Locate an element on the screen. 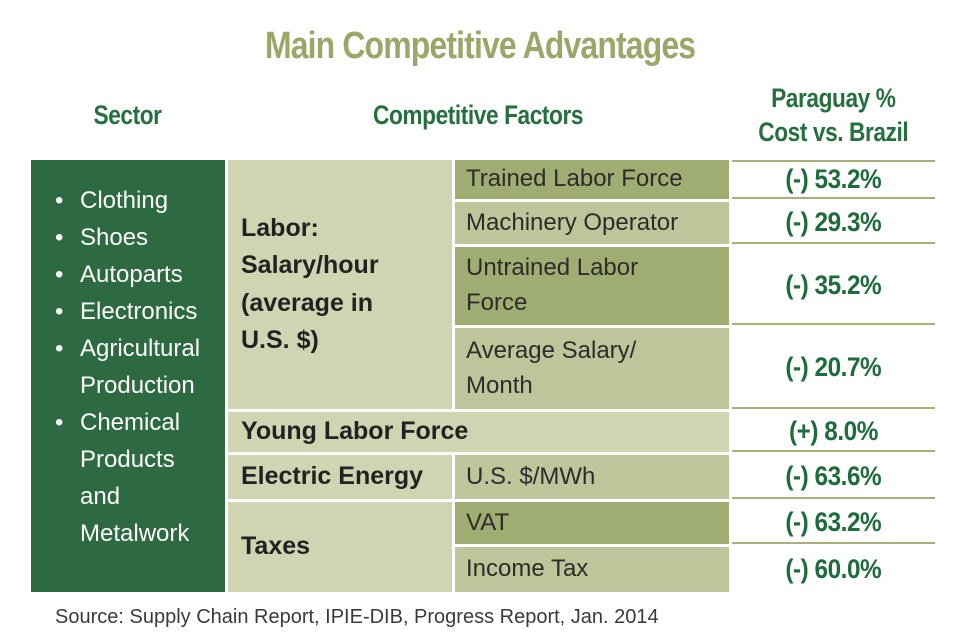  value-electric-energy: (-) 63.6% is located at coordinates (833, 477).